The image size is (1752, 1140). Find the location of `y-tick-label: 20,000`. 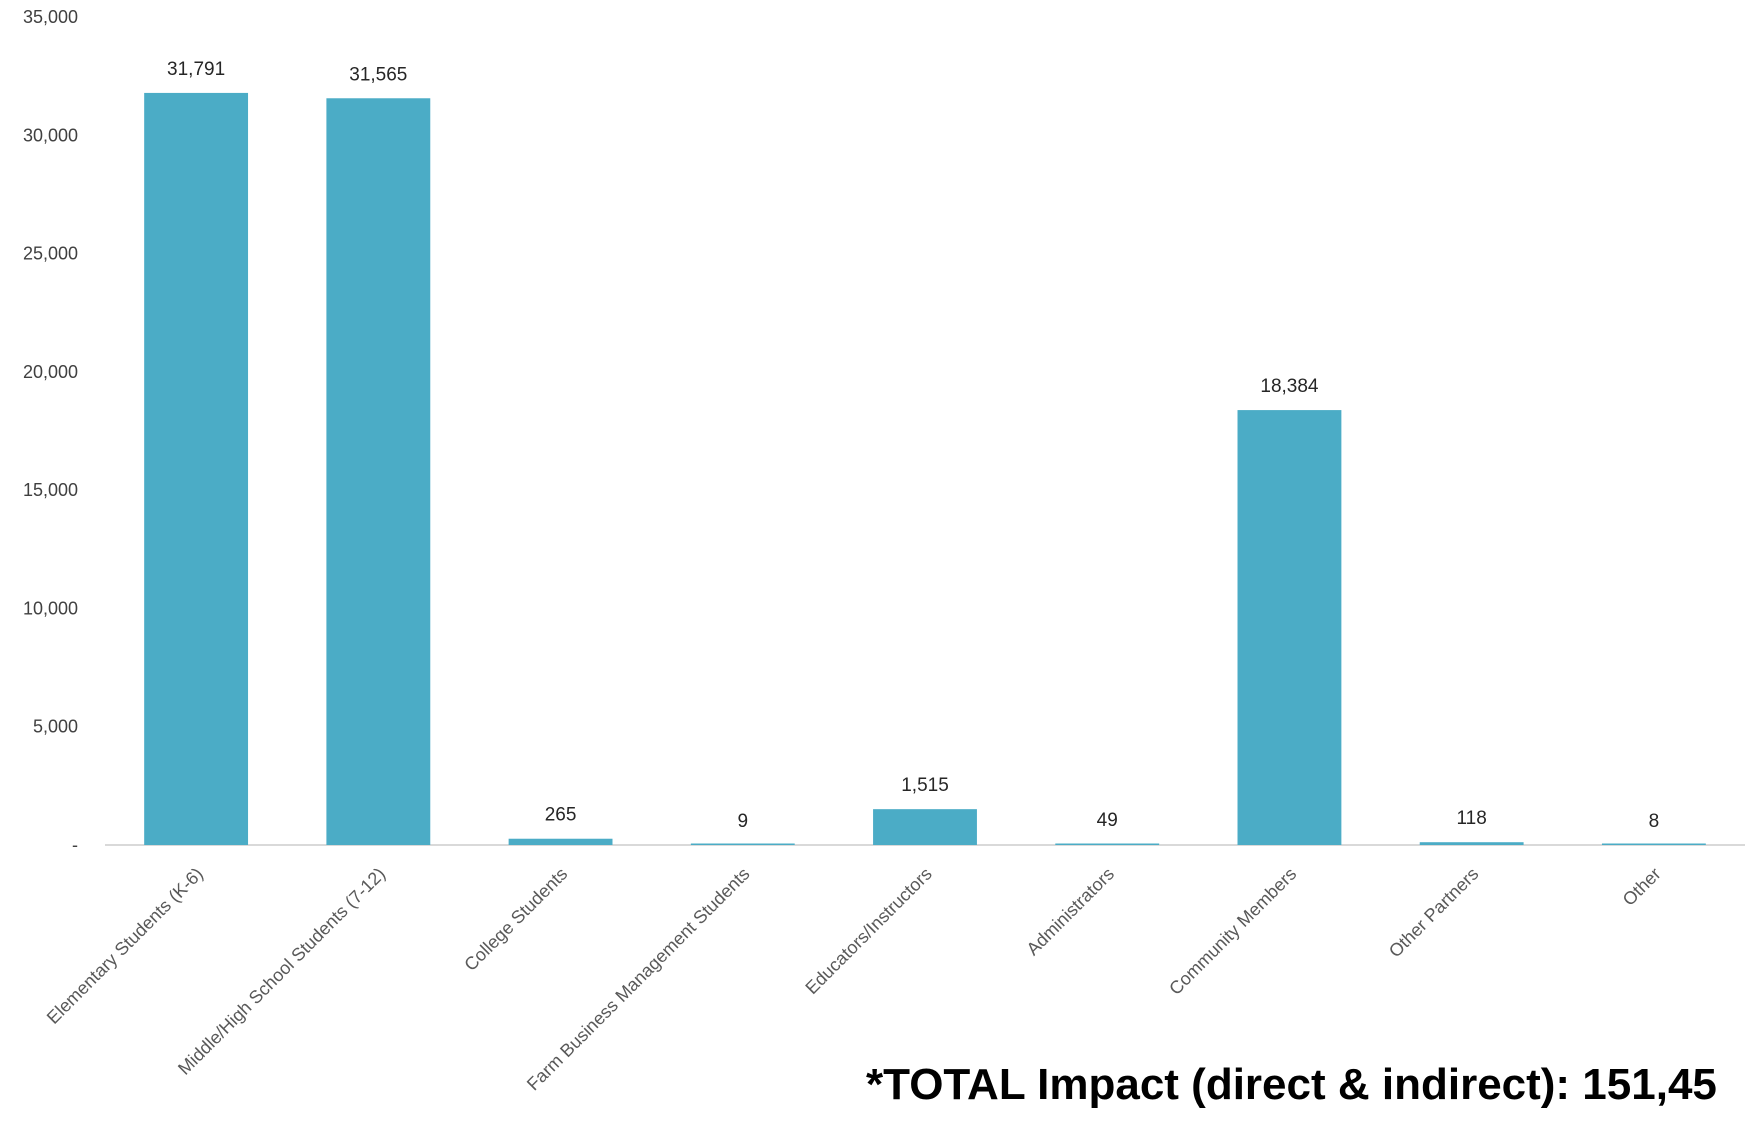

y-tick-label: 20,000 is located at coordinates (50, 372).